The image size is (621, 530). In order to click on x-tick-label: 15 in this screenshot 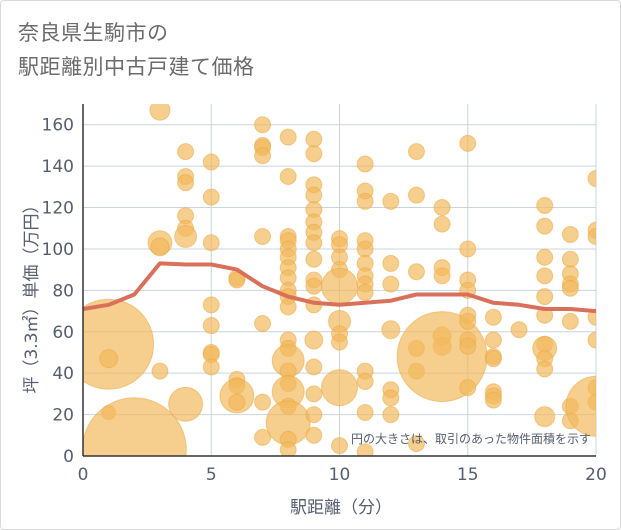, I will do `click(468, 475)`.